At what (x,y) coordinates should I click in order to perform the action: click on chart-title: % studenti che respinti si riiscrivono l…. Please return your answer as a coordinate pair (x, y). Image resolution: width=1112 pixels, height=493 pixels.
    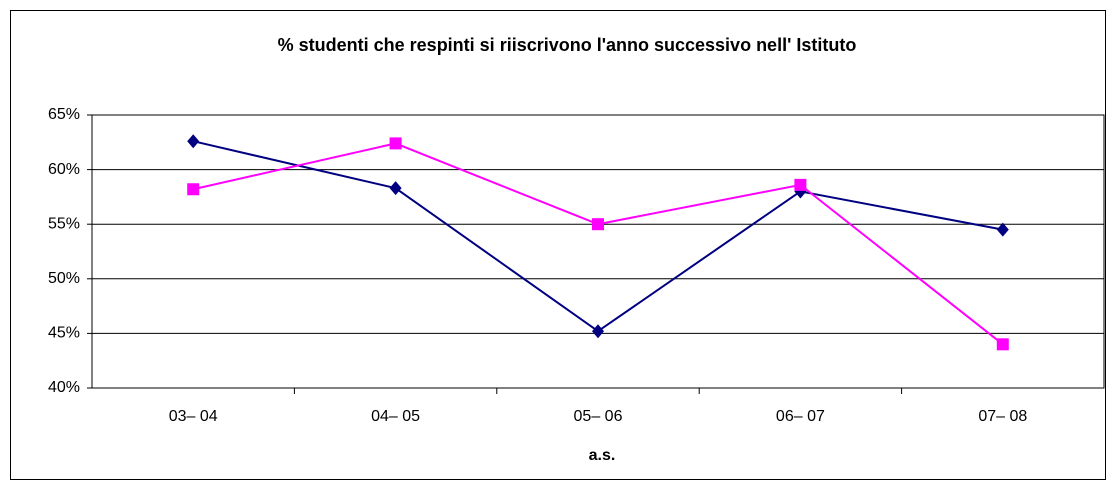
    Looking at the image, I should click on (567, 45).